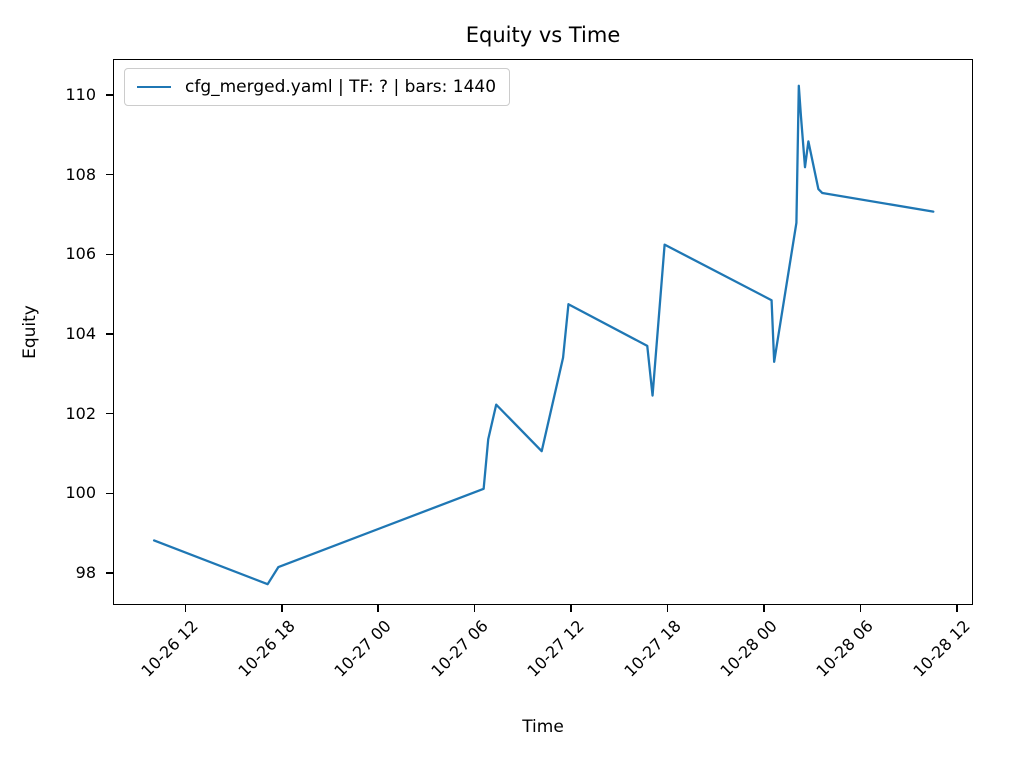  Describe the element at coordinates (80, 413) in the screenshot. I see `y-tick-label: 102` at that location.